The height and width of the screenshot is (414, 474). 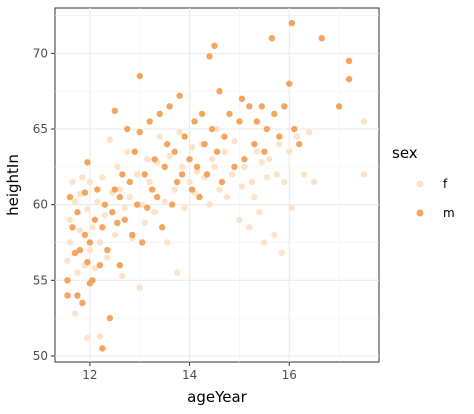 What do you see at coordinates (420, 213) in the screenshot?
I see `legend-key-m` at bounding box center [420, 213].